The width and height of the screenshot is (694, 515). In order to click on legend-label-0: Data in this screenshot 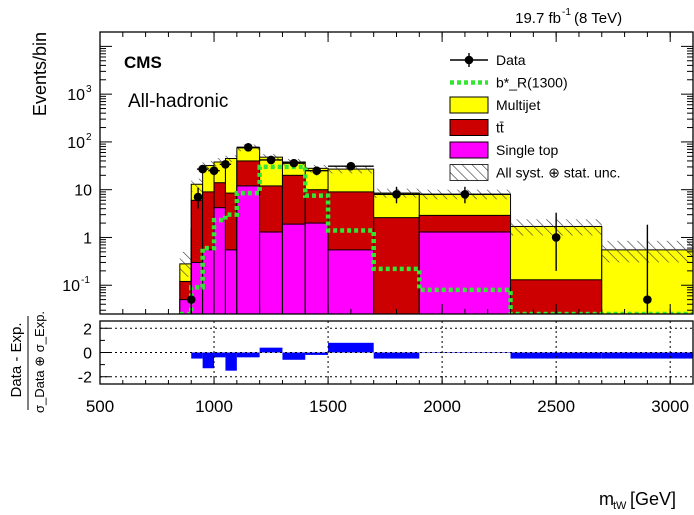, I will do `click(511, 60)`.